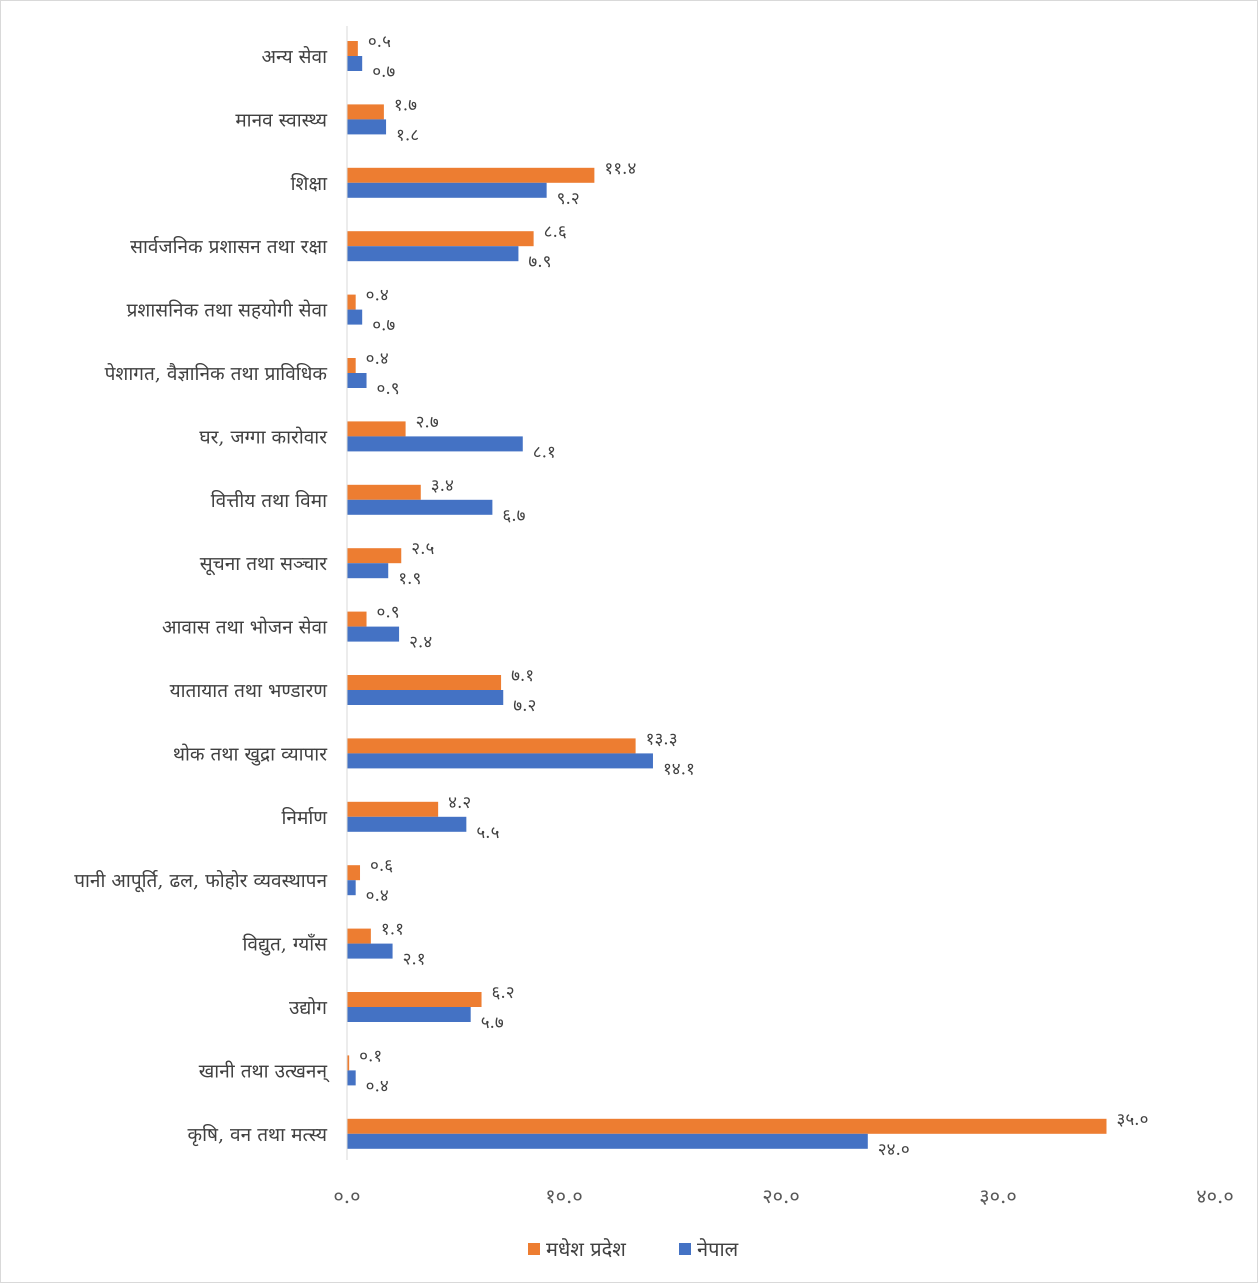 The width and height of the screenshot is (1260, 1285). I want to click on category-label: विद्युत, ग्याँस, so click(286, 945).